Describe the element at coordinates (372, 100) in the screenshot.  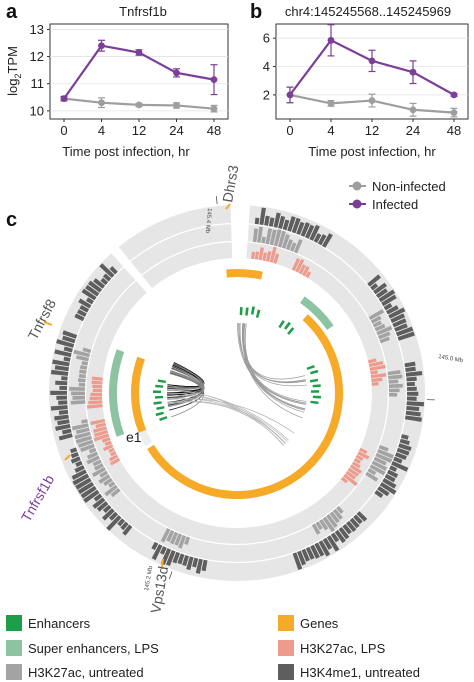
I see `data-point-non-infected-b` at that location.